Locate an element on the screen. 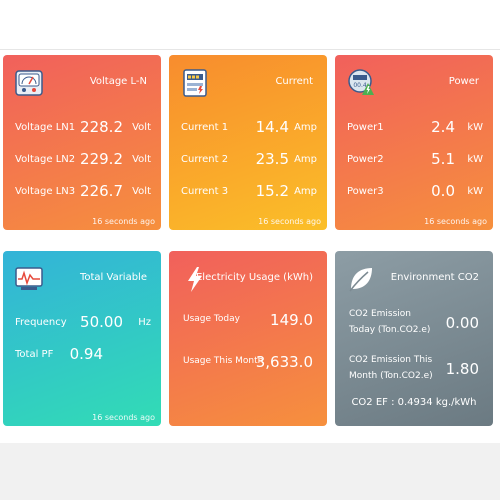 The image size is (500, 500). row-value: 228.2 is located at coordinates (101, 127).